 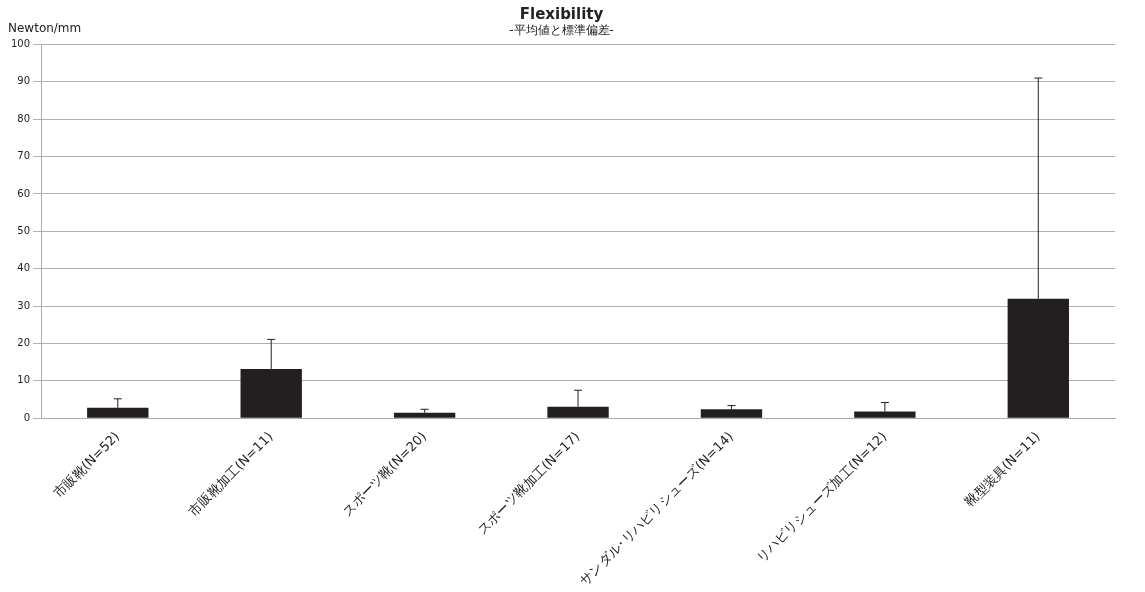 I want to click on y-tick-label: 20, so click(x=24, y=343).